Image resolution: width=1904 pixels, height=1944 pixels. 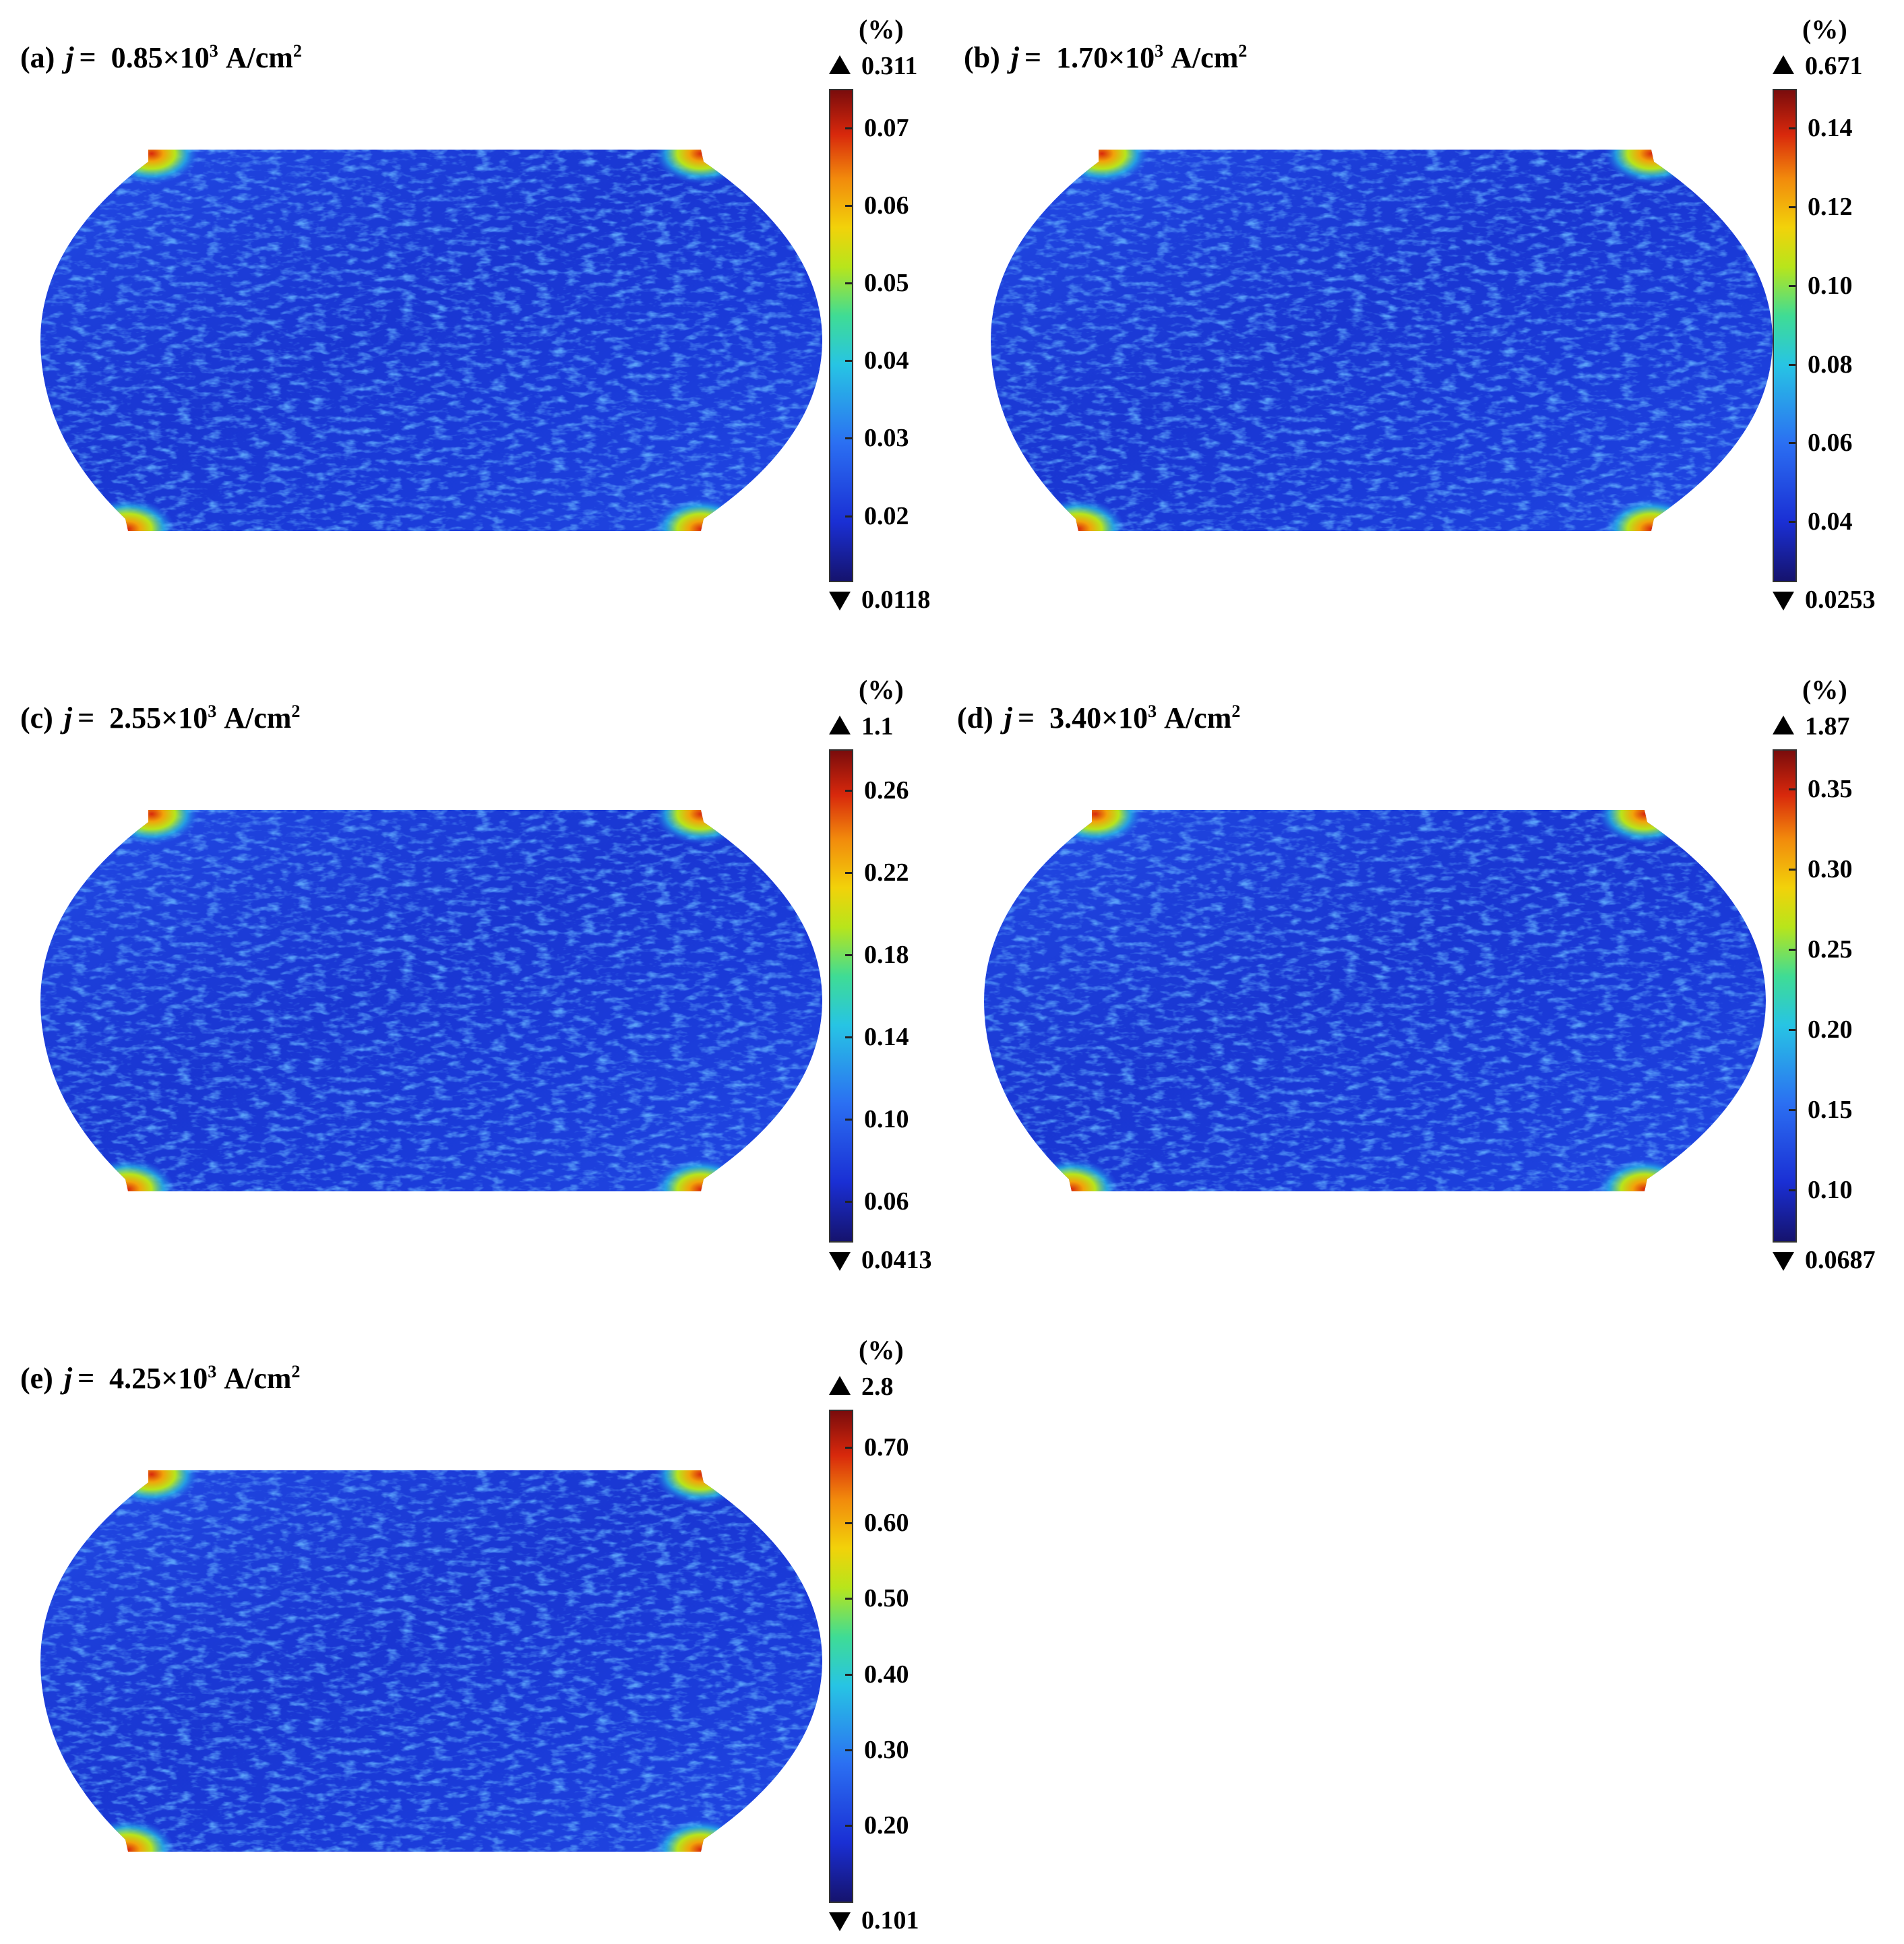 I want to click on colorbar-tick-label: 0.15, so click(x=1830, y=1109).